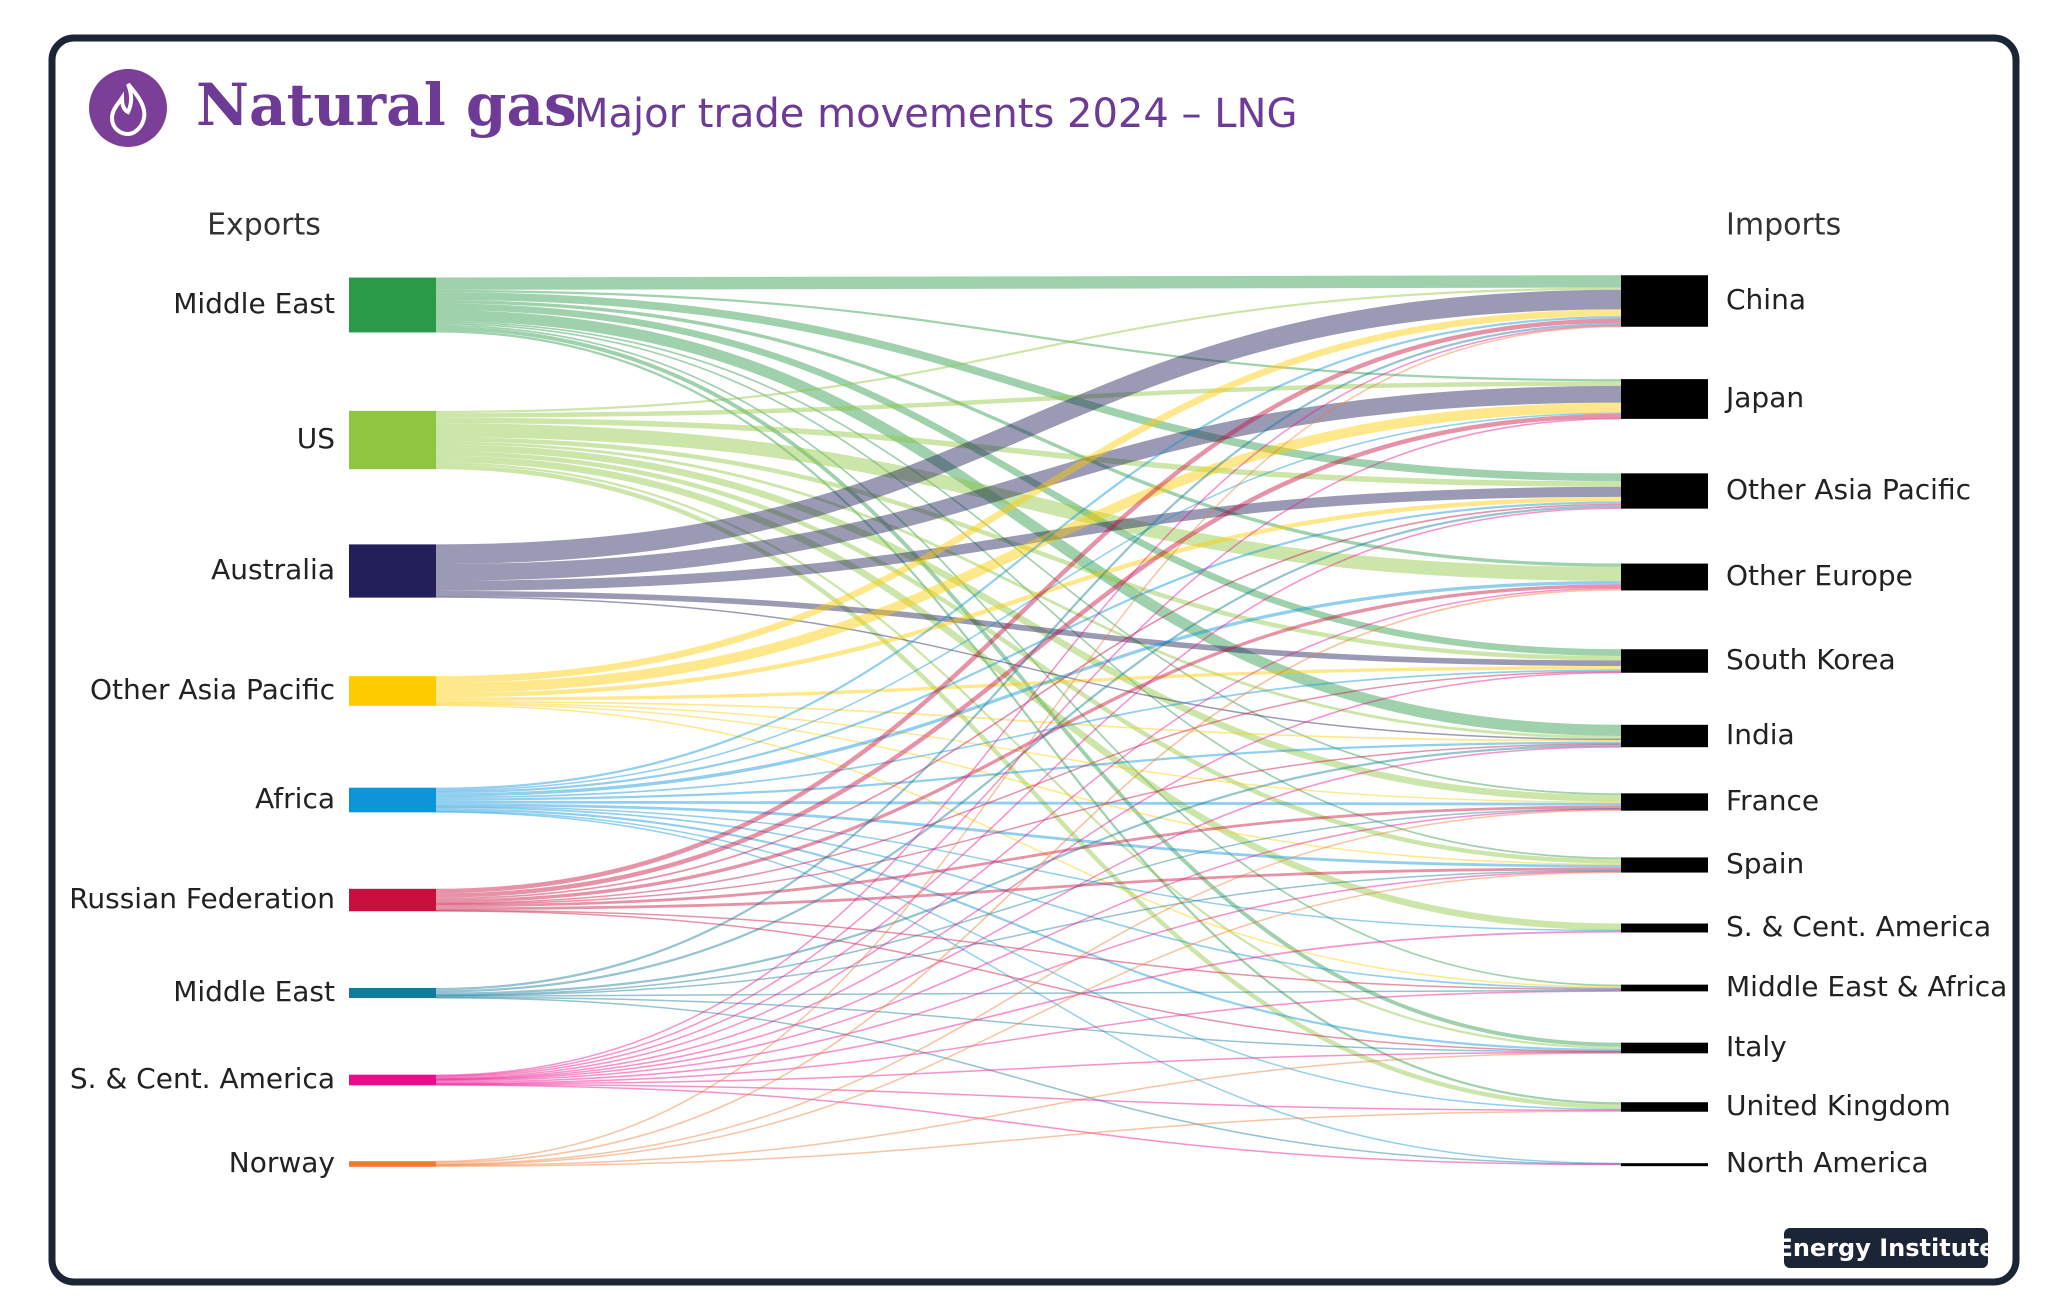 This screenshot has width=2066, height=1309. Describe the element at coordinates (254, 991) in the screenshot. I see `export-label: Middle East` at that location.